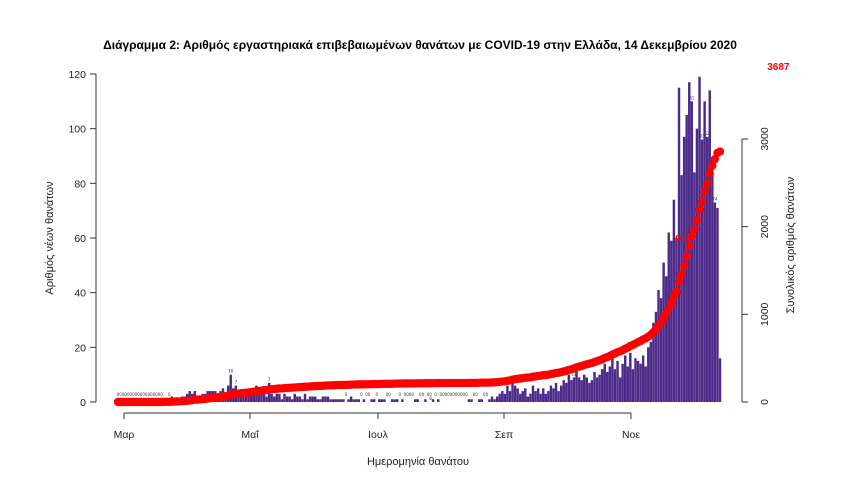 The width and height of the screenshot is (855, 492). I want to click on y-axis-label: Αριθμός νέων θανάτων, so click(50, 238).